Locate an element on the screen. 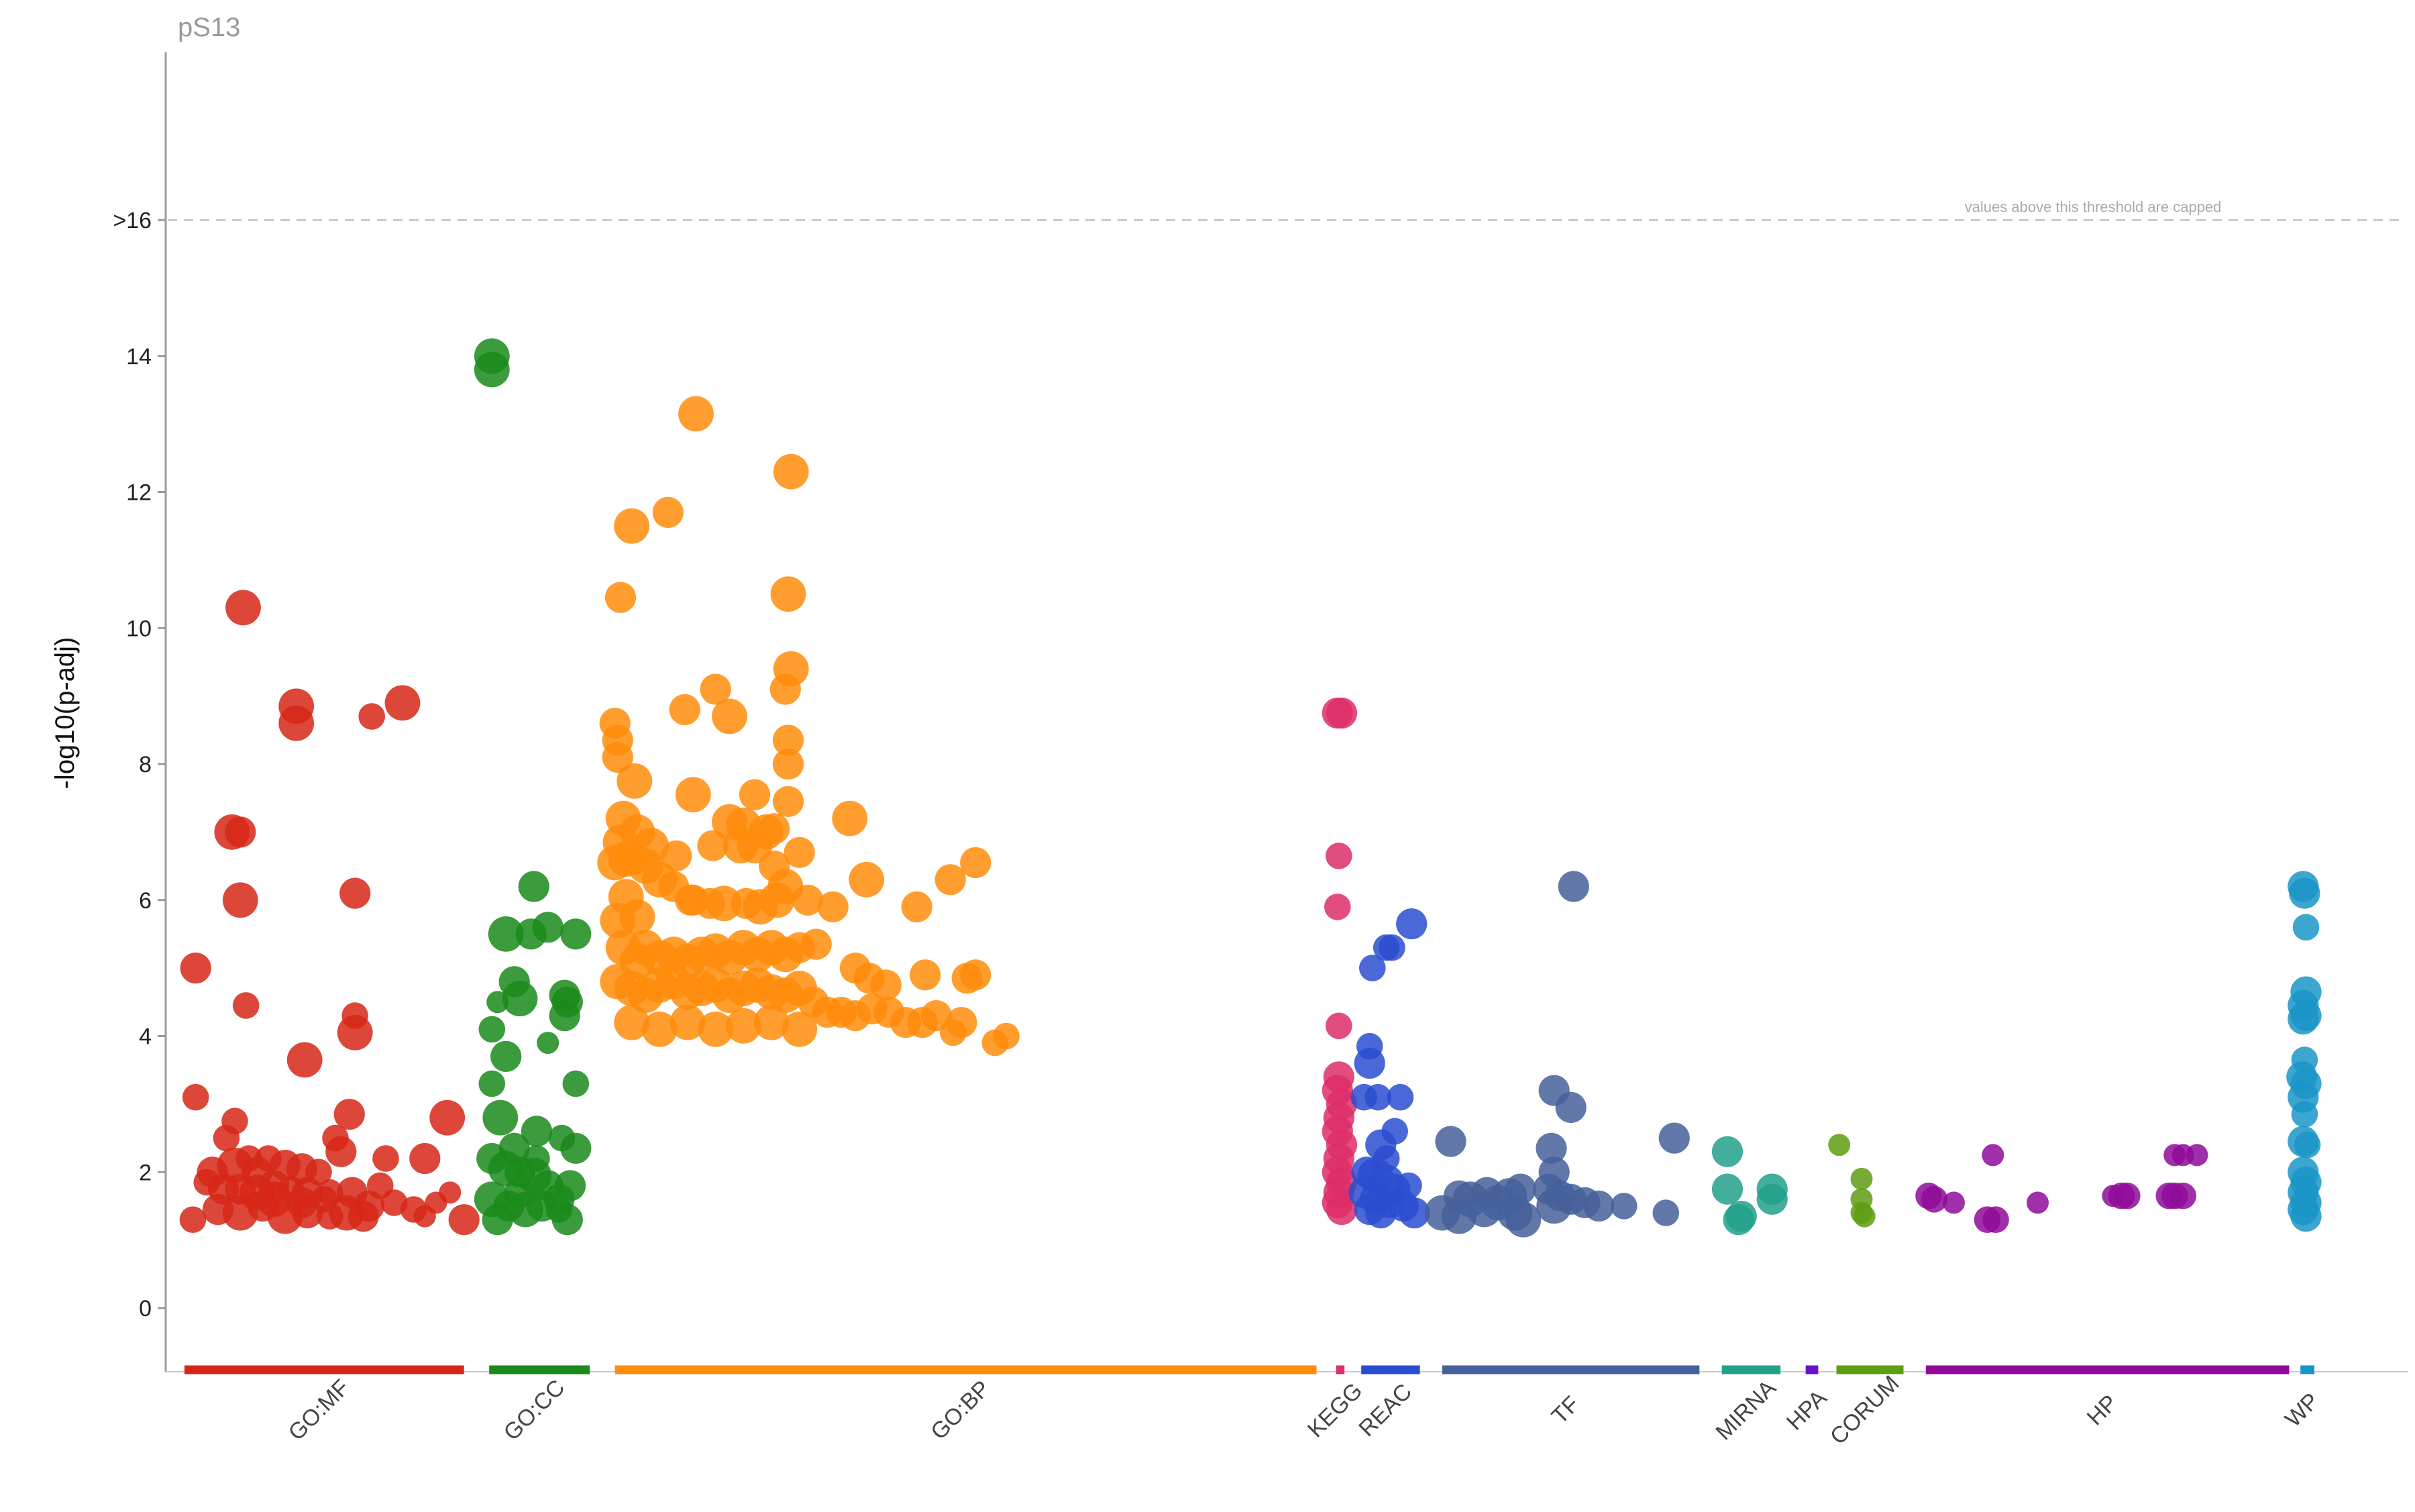 Image resolution: width=2415 pixels, height=1512 pixels. y-tick-label: 8 is located at coordinates (145, 764).